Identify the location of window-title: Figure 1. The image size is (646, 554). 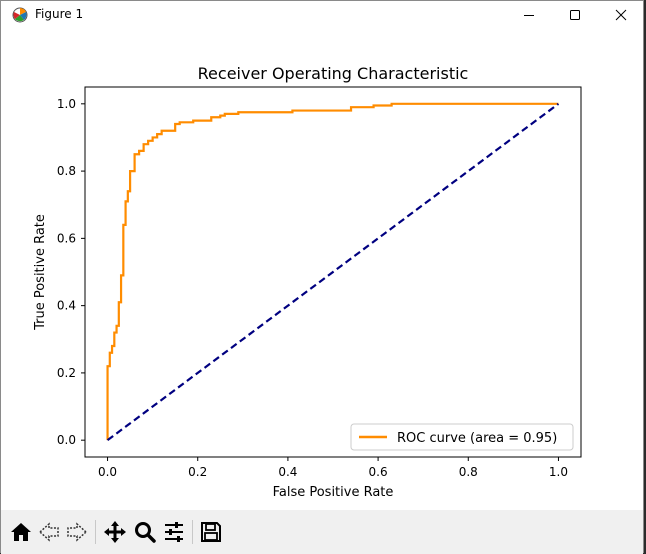
(59, 14).